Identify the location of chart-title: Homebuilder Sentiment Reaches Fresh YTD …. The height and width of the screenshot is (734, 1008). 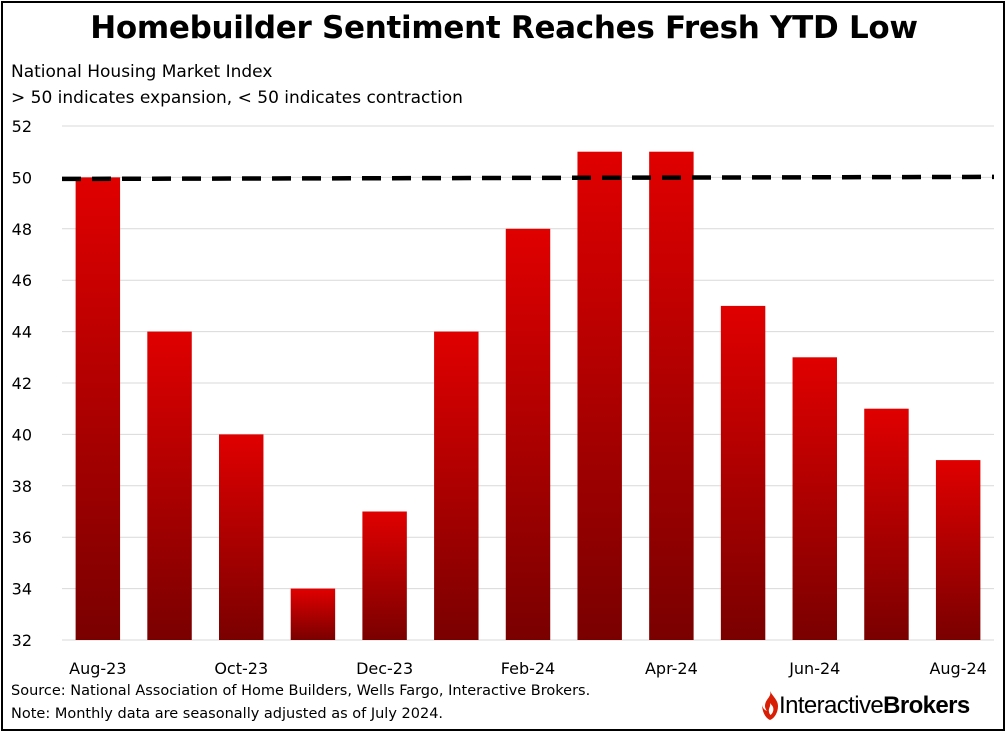
(504, 28).